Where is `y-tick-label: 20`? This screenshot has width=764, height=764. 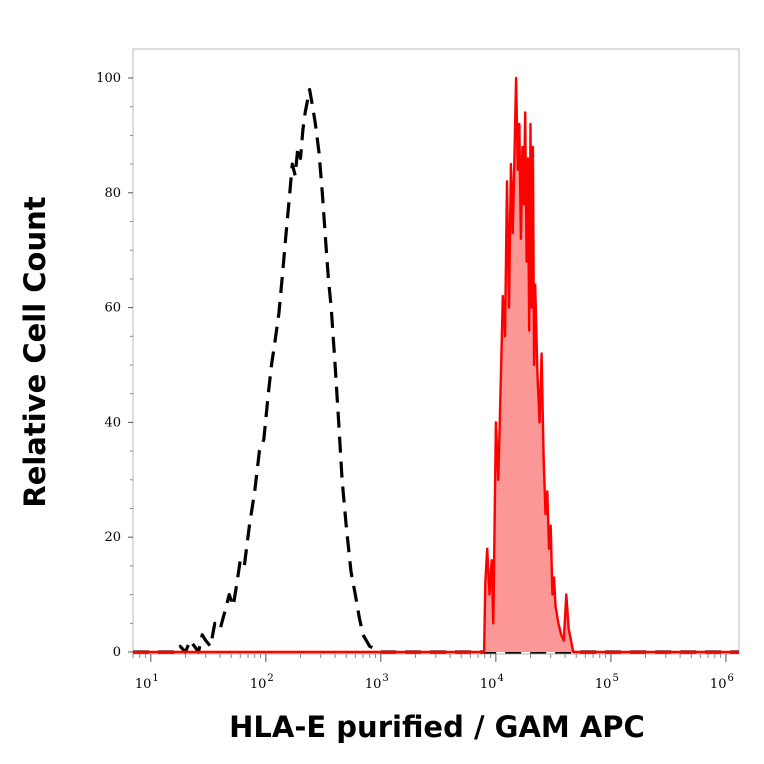
y-tick-label: 20 is located at coordinates (112, 537).